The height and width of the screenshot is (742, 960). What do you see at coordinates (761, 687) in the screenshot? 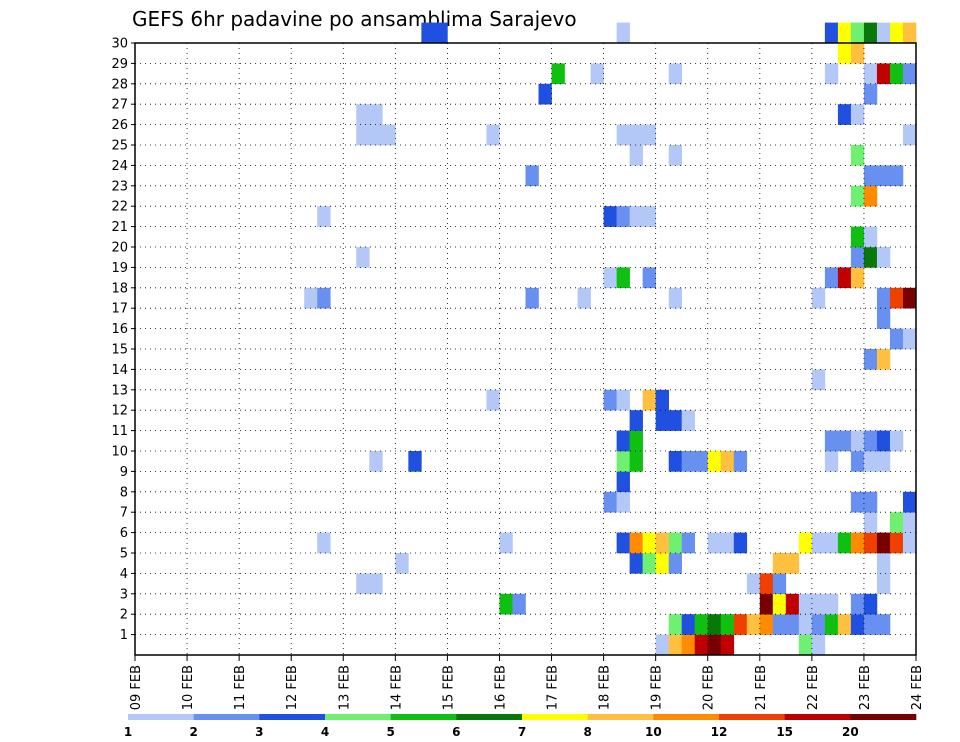
I see `x-tick-label: 21 FEB` at bounding box center [761, 687].